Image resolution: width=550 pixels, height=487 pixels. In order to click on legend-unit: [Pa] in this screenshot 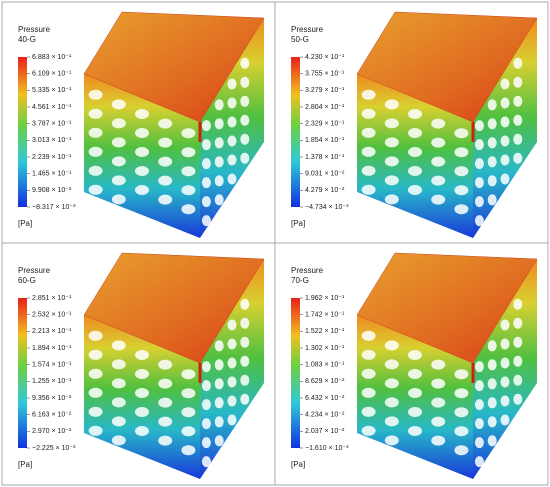, I will do `click(25, 223)`.